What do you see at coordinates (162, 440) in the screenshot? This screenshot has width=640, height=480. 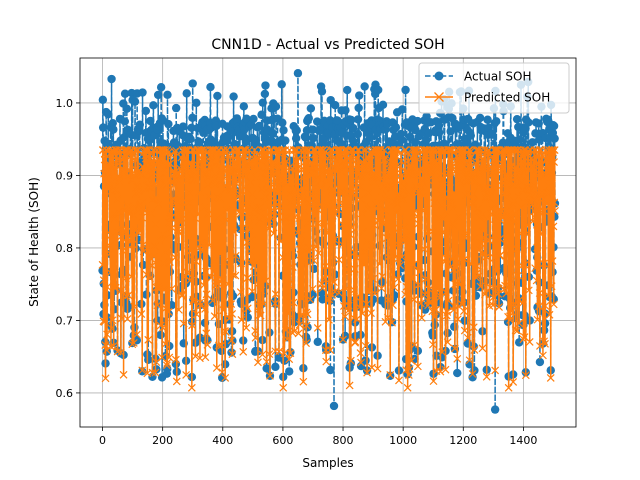 I see `x-tick-label: 200` at bounding box center [162, 440].